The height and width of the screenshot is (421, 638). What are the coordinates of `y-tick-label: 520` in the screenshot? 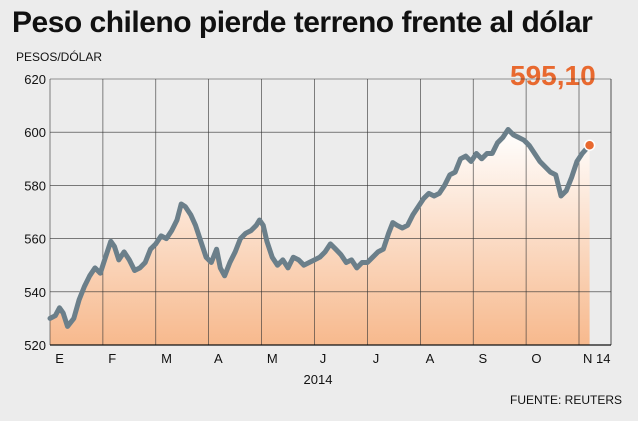 It's located at (35, 345).